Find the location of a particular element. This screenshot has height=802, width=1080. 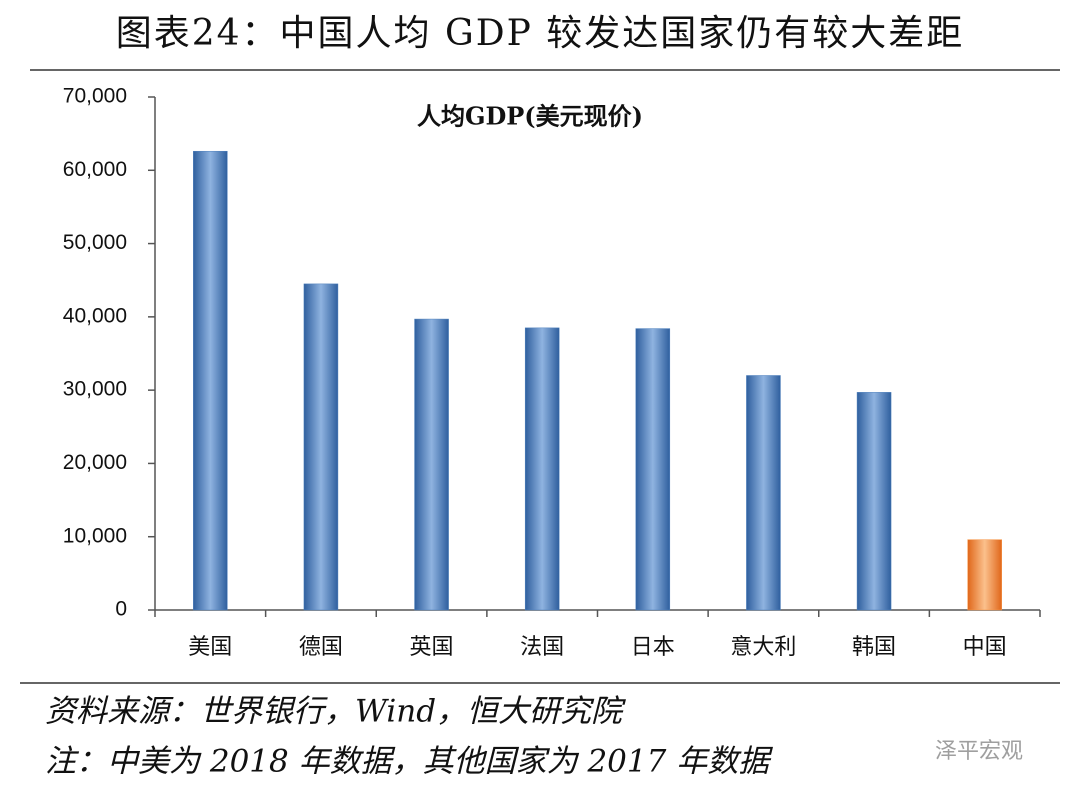

x-tick-label: 法国 is located at coordinates (542, 647).